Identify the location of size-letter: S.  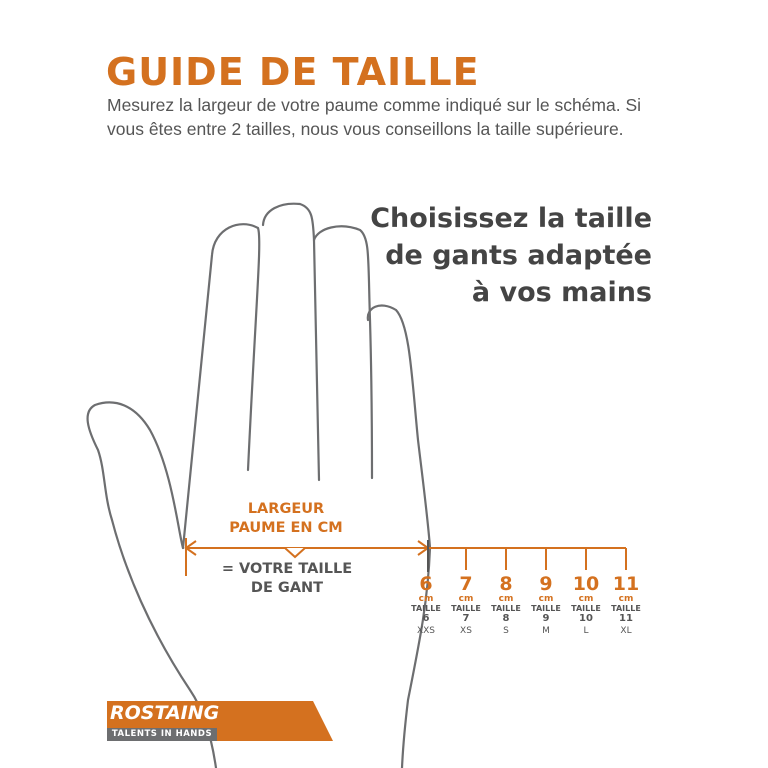
(506, 631).